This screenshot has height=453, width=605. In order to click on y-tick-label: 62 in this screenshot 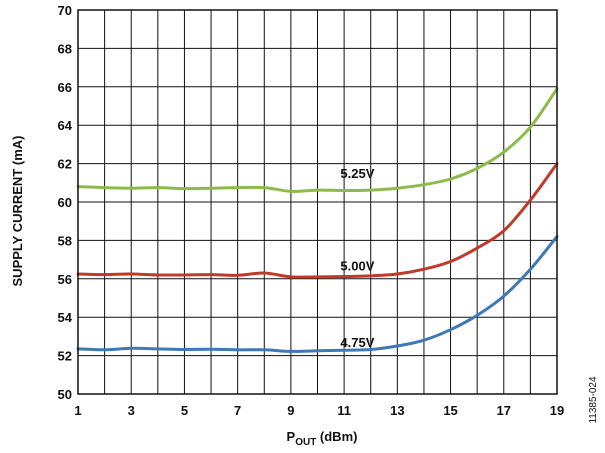, I will do `click(65, 164)`.